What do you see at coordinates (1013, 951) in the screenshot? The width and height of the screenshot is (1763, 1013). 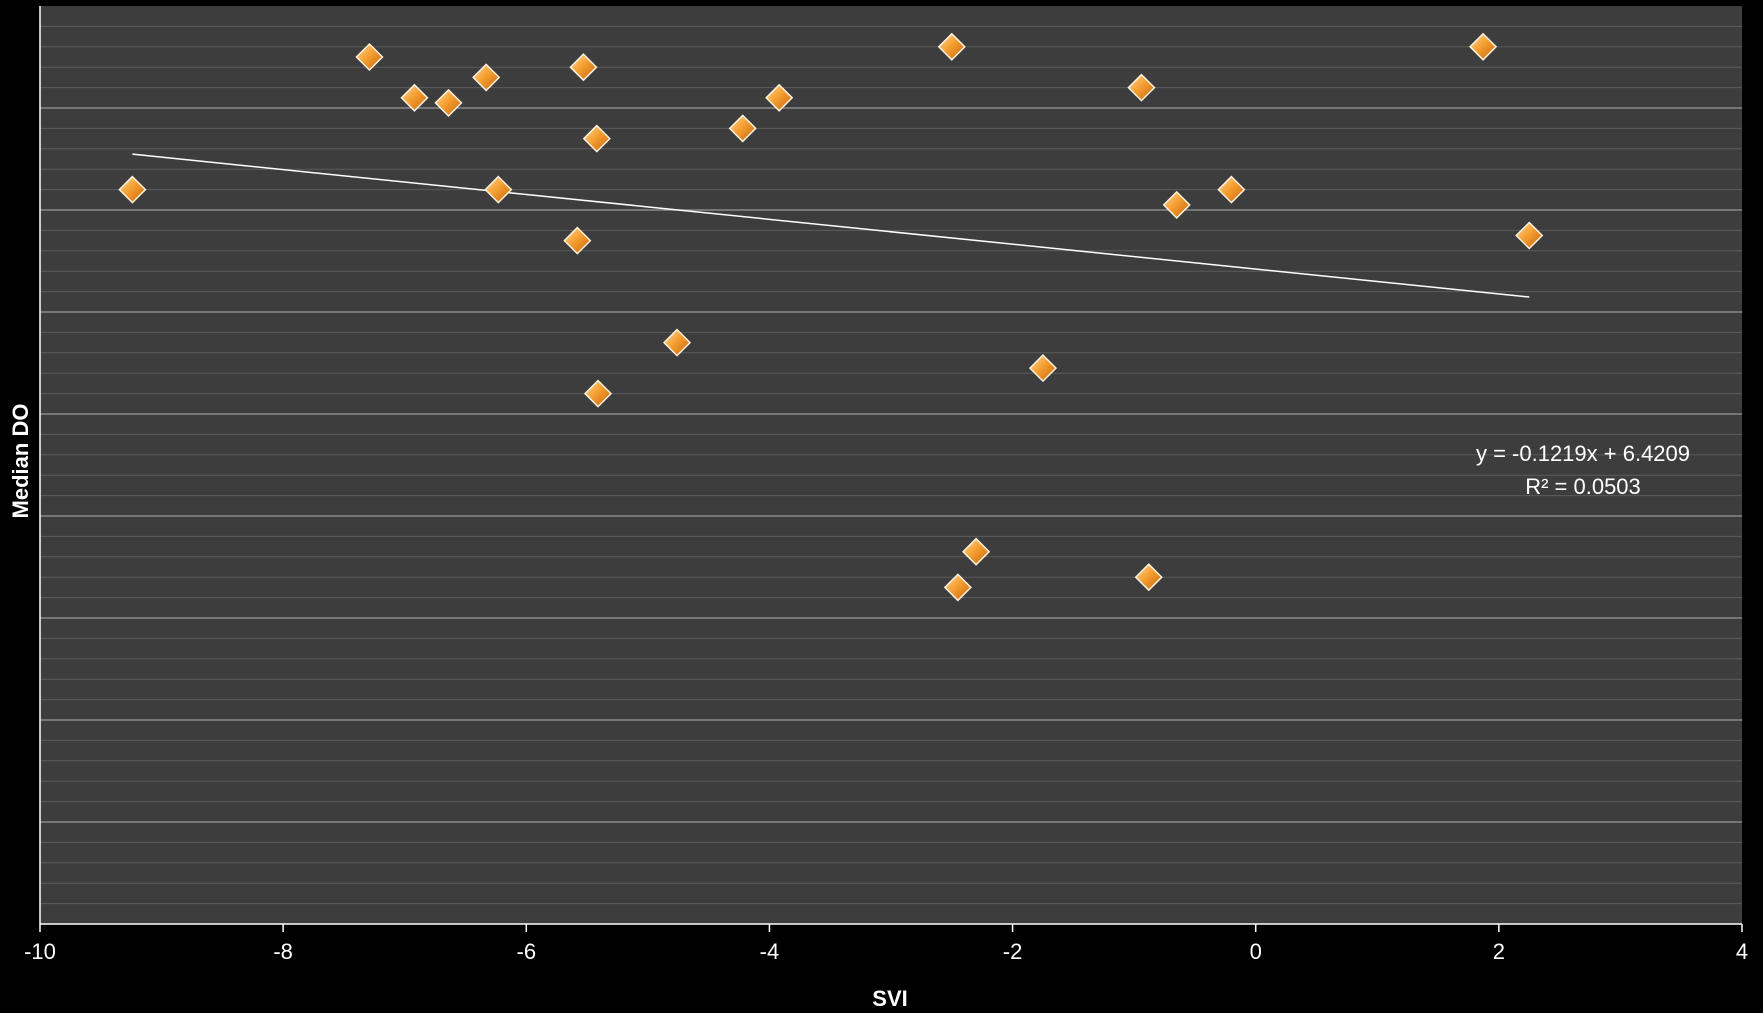 I see `x-tick-label: -2` at bounding box center [1013, 951].